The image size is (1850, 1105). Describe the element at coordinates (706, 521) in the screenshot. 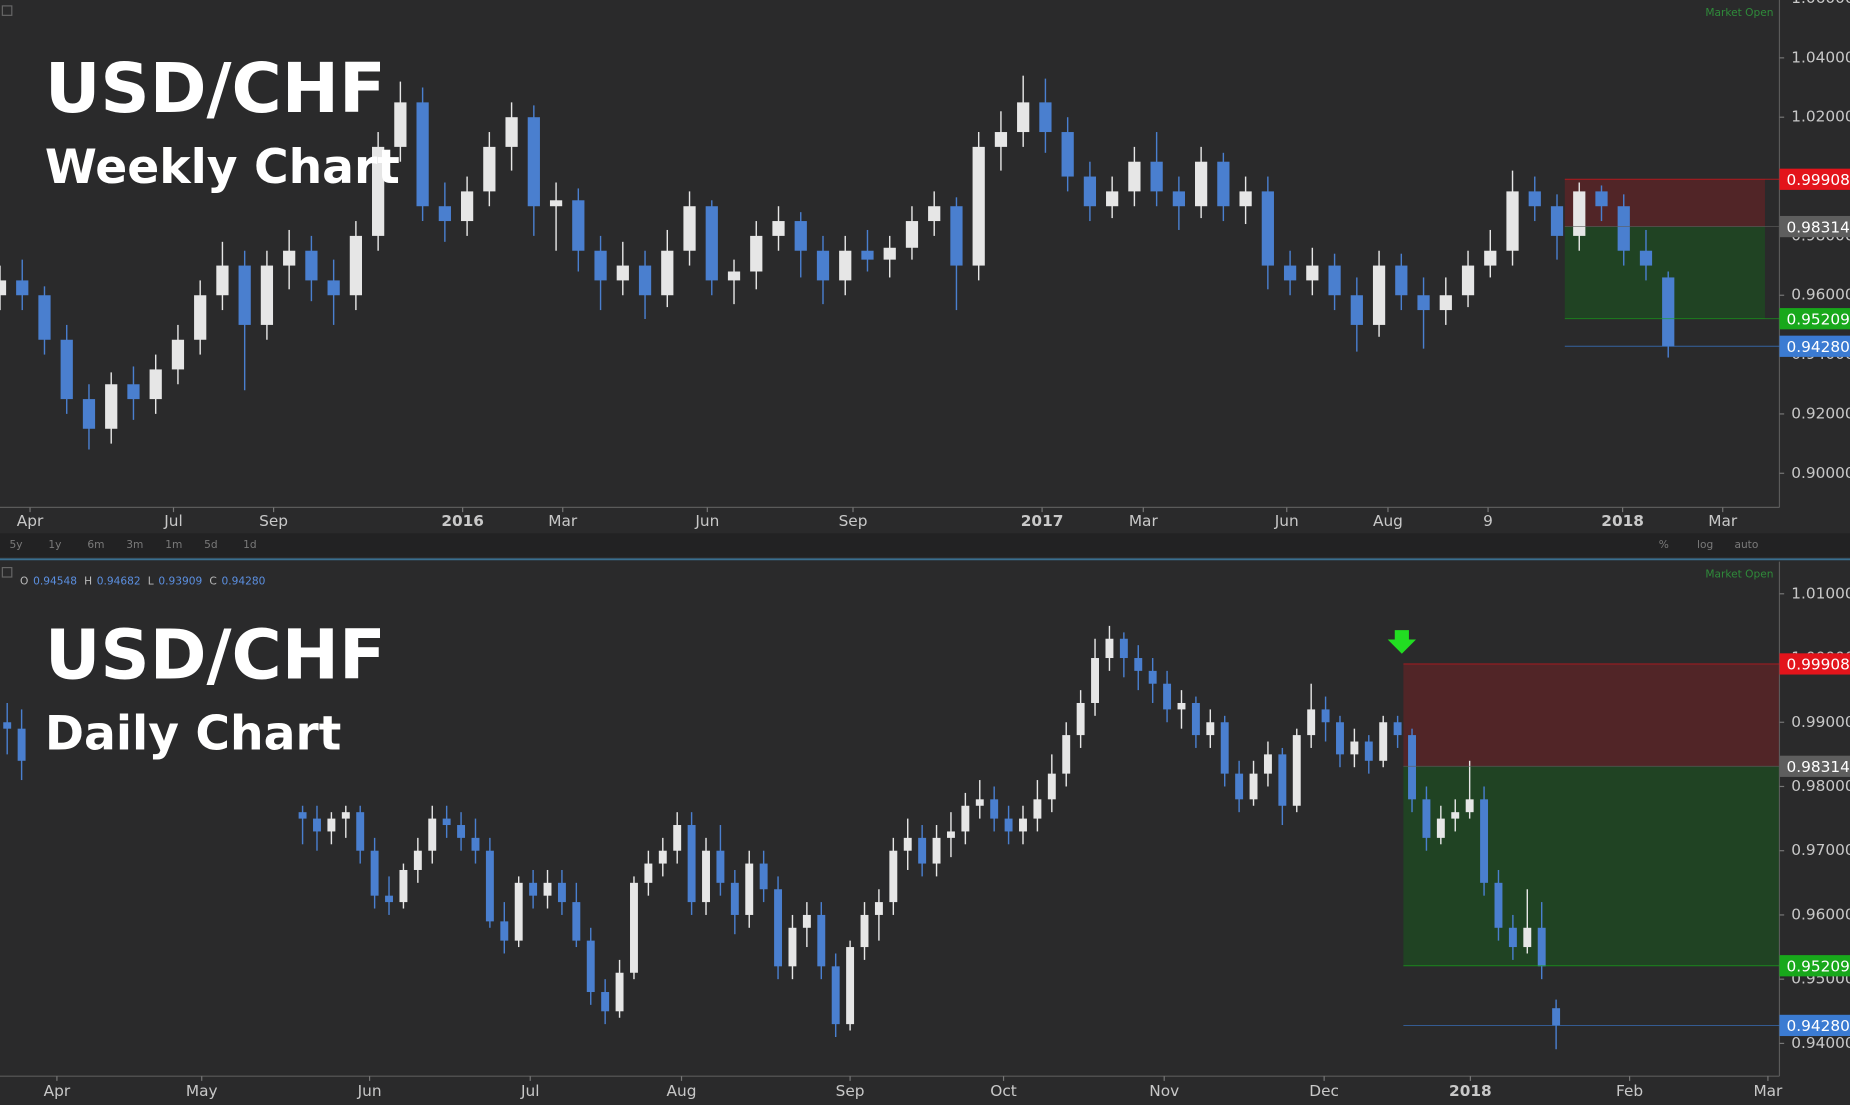

I see `x-tick-label: Jun` at that location.